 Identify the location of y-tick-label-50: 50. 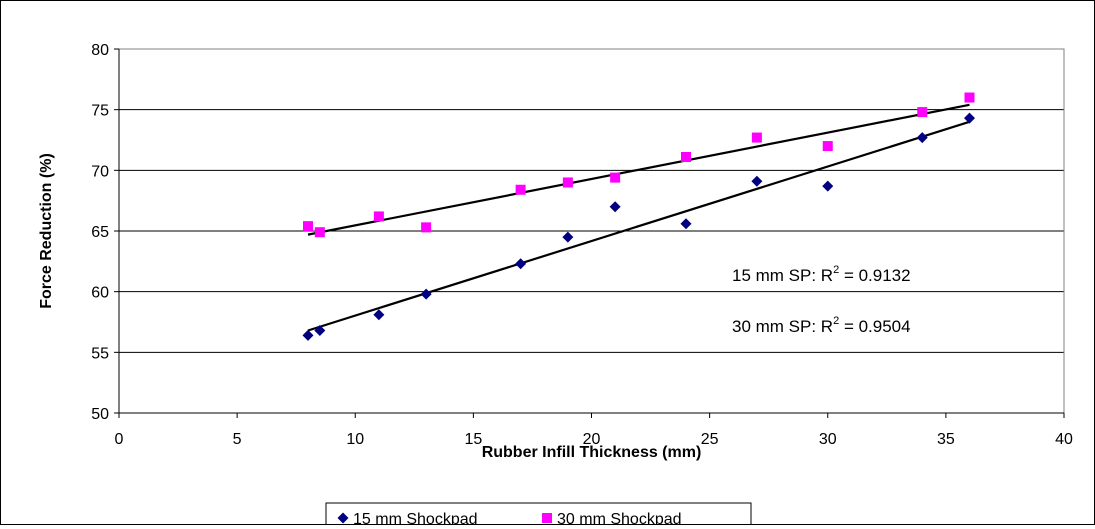
(100, 414).